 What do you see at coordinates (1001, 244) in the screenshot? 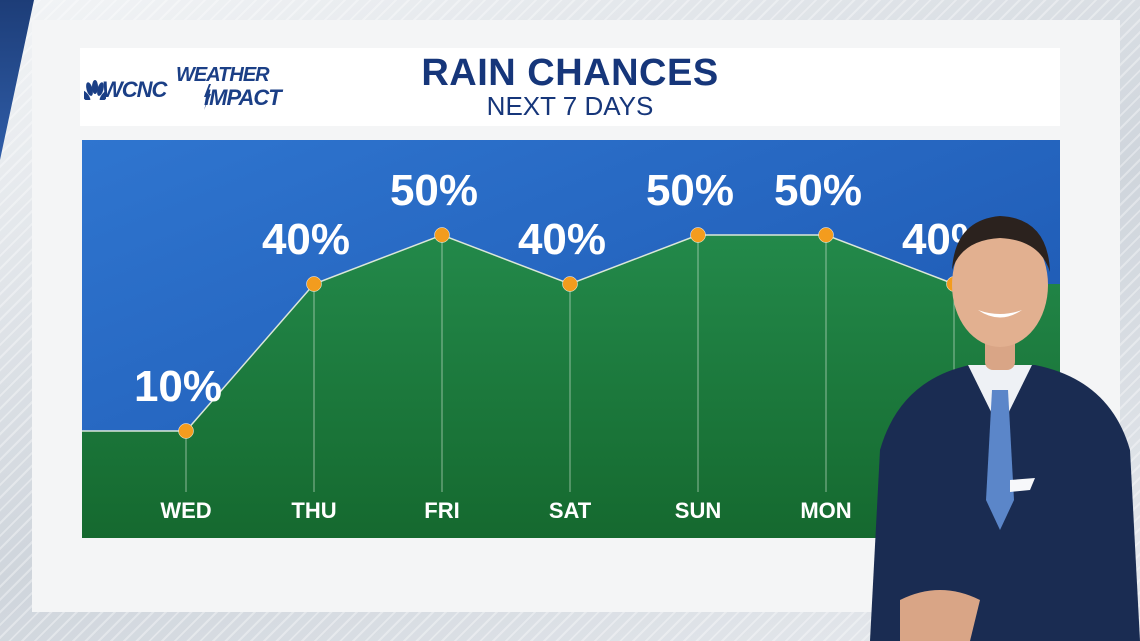
I see `presenter-hair` at bounding box center [1001, 244].